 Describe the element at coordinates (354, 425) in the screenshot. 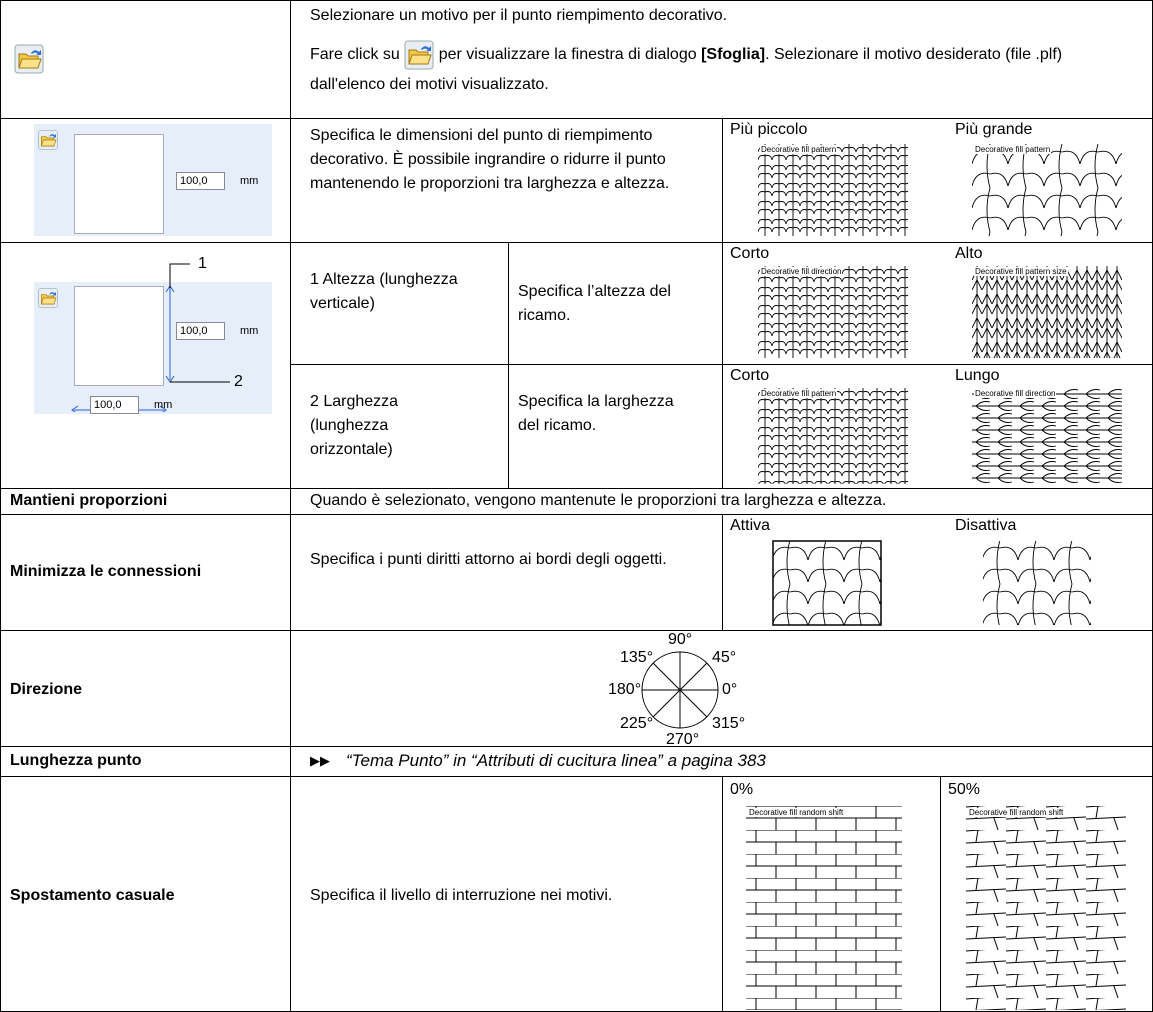

I see `text: 2 Larghezza (lunghezza orizzontale)` at that location.